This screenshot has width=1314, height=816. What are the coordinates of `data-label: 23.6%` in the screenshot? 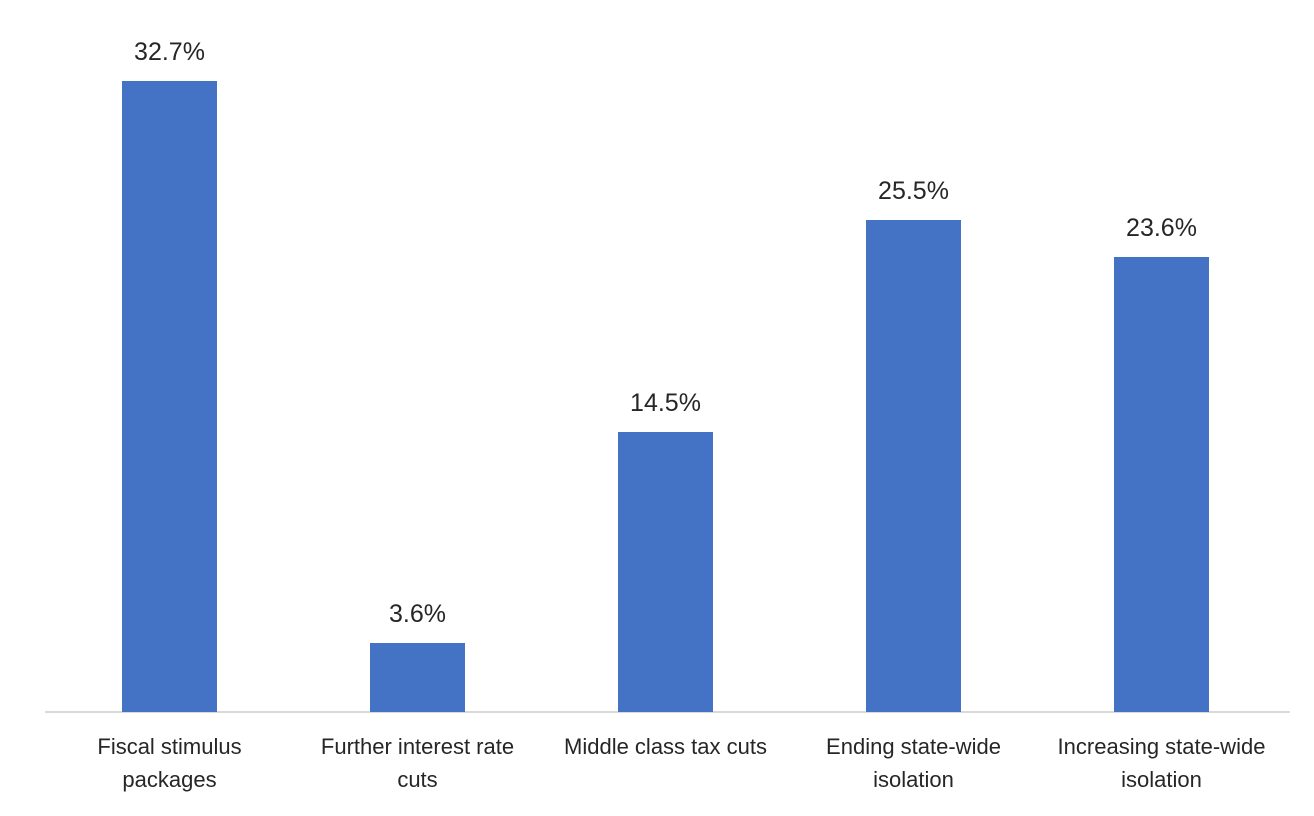 It's located at (1161, 228).